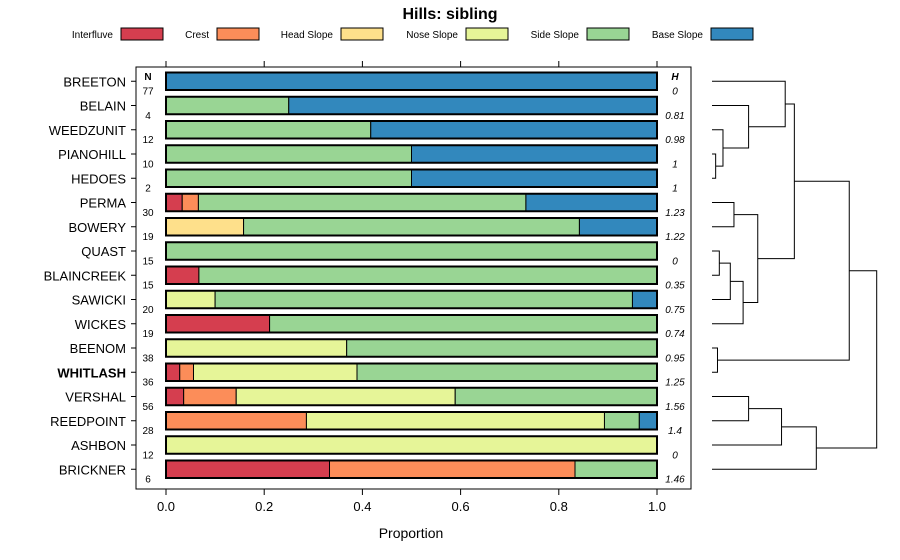  I want to click on n-count-4: 2, so click(148, 189).